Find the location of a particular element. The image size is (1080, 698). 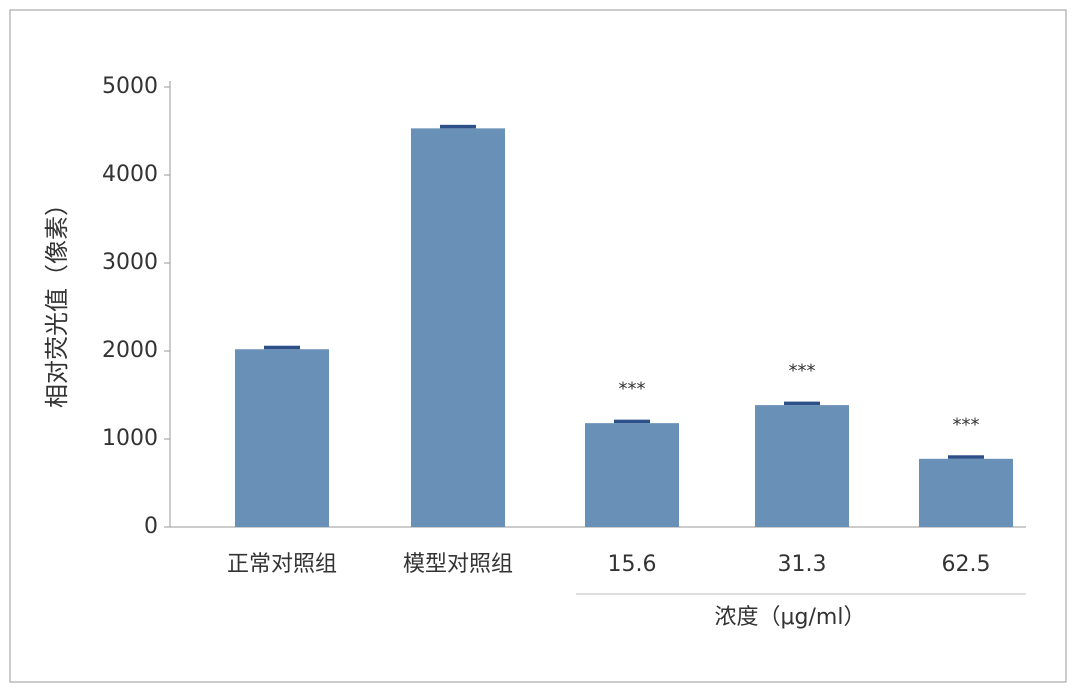

x-tick-label: 模型对照组 is located at coordinates (458, 564).